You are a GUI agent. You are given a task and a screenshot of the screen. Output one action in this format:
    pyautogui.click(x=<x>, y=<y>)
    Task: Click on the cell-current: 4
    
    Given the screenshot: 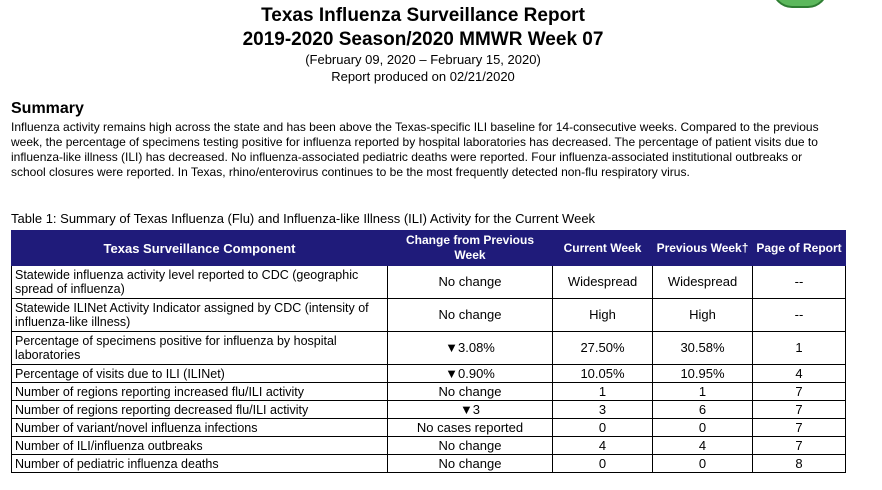 What is the action you would take?
    pyautogui.click(x=602, y=445)
    